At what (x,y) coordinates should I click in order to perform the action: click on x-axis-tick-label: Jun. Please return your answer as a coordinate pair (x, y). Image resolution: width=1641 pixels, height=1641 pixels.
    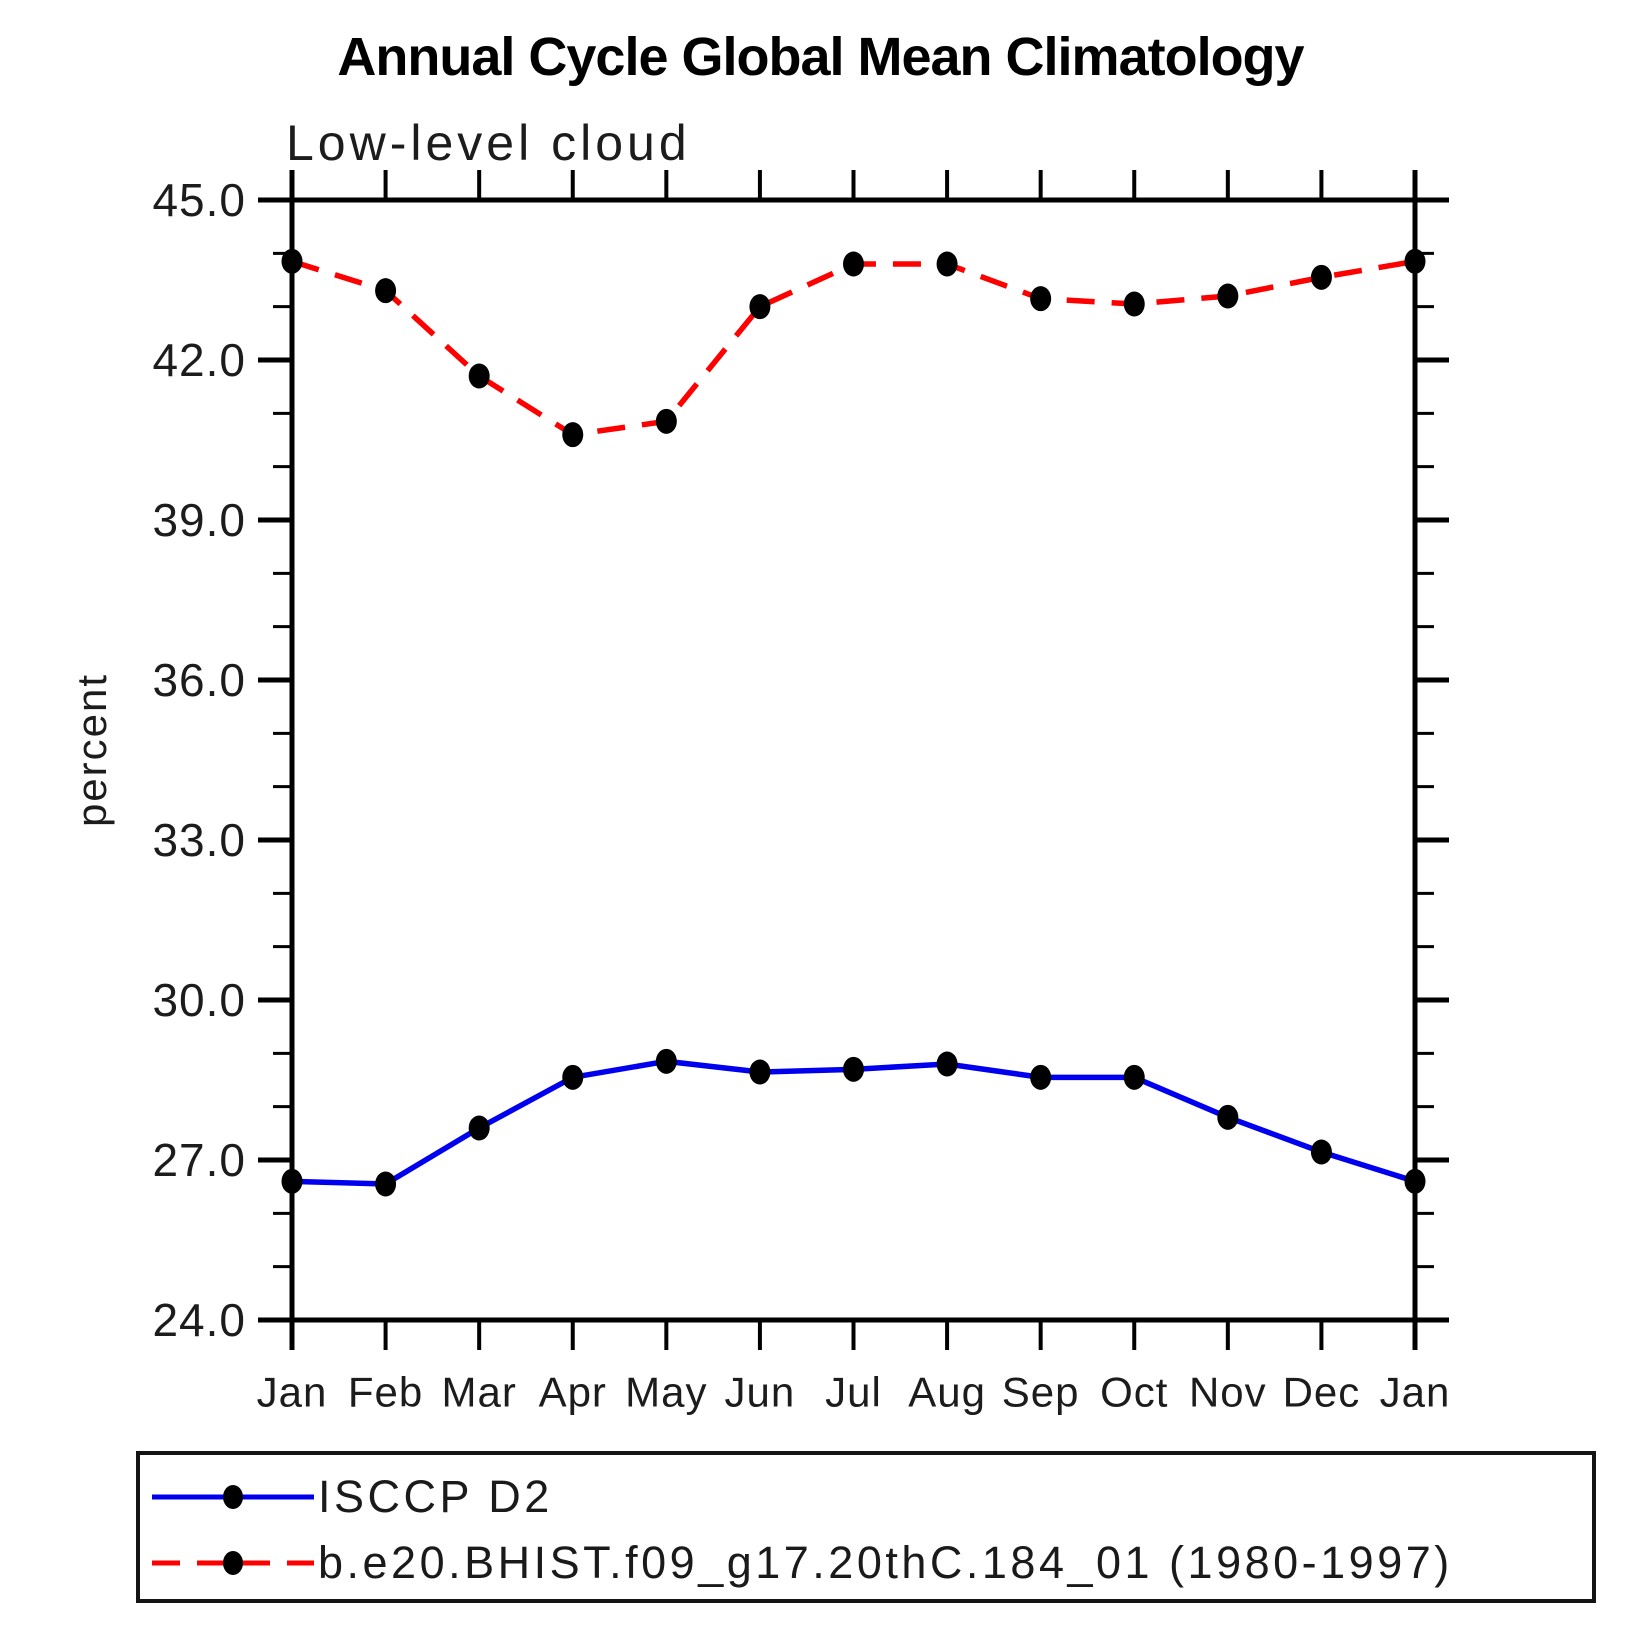
    Looking at the image, I should click on (760, 1392).